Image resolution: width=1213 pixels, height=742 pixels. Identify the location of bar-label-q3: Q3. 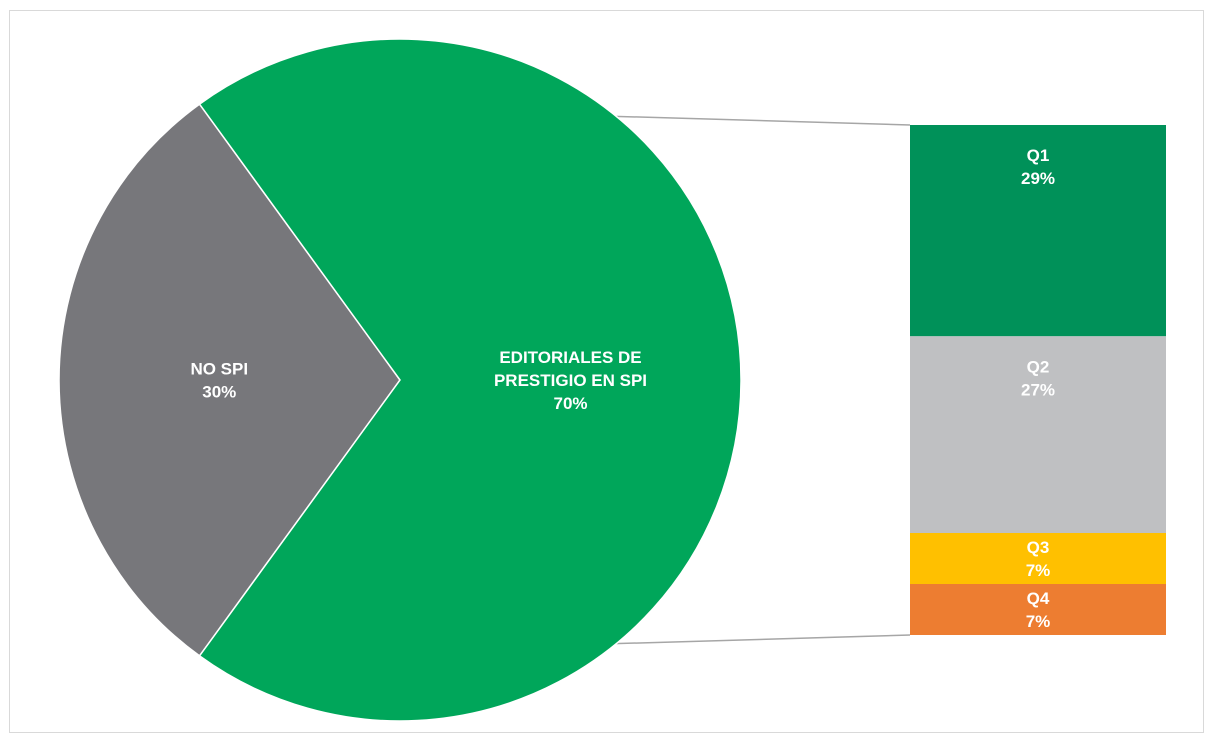
(1038, 547).